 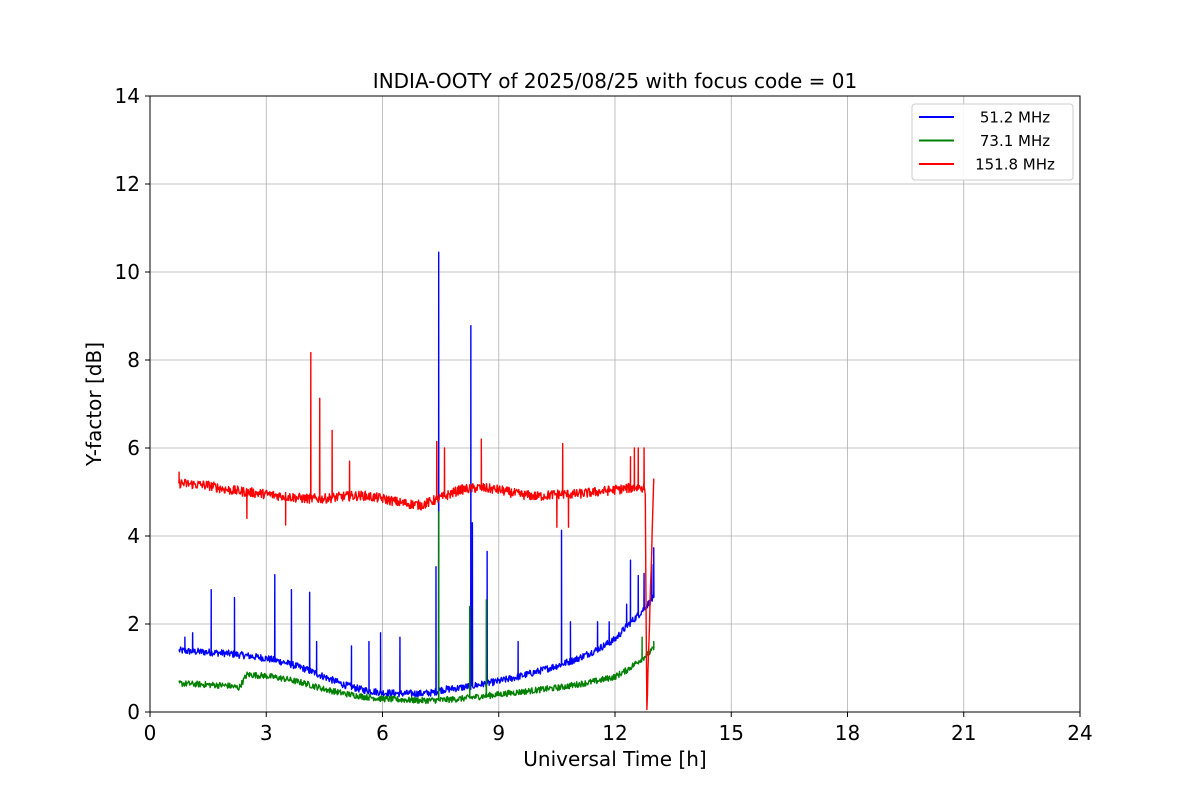 What do you see at coordinates (1079, 733) in the screenshot?
I see `x-tick-label: 24` at bounding box center [1079, 733].